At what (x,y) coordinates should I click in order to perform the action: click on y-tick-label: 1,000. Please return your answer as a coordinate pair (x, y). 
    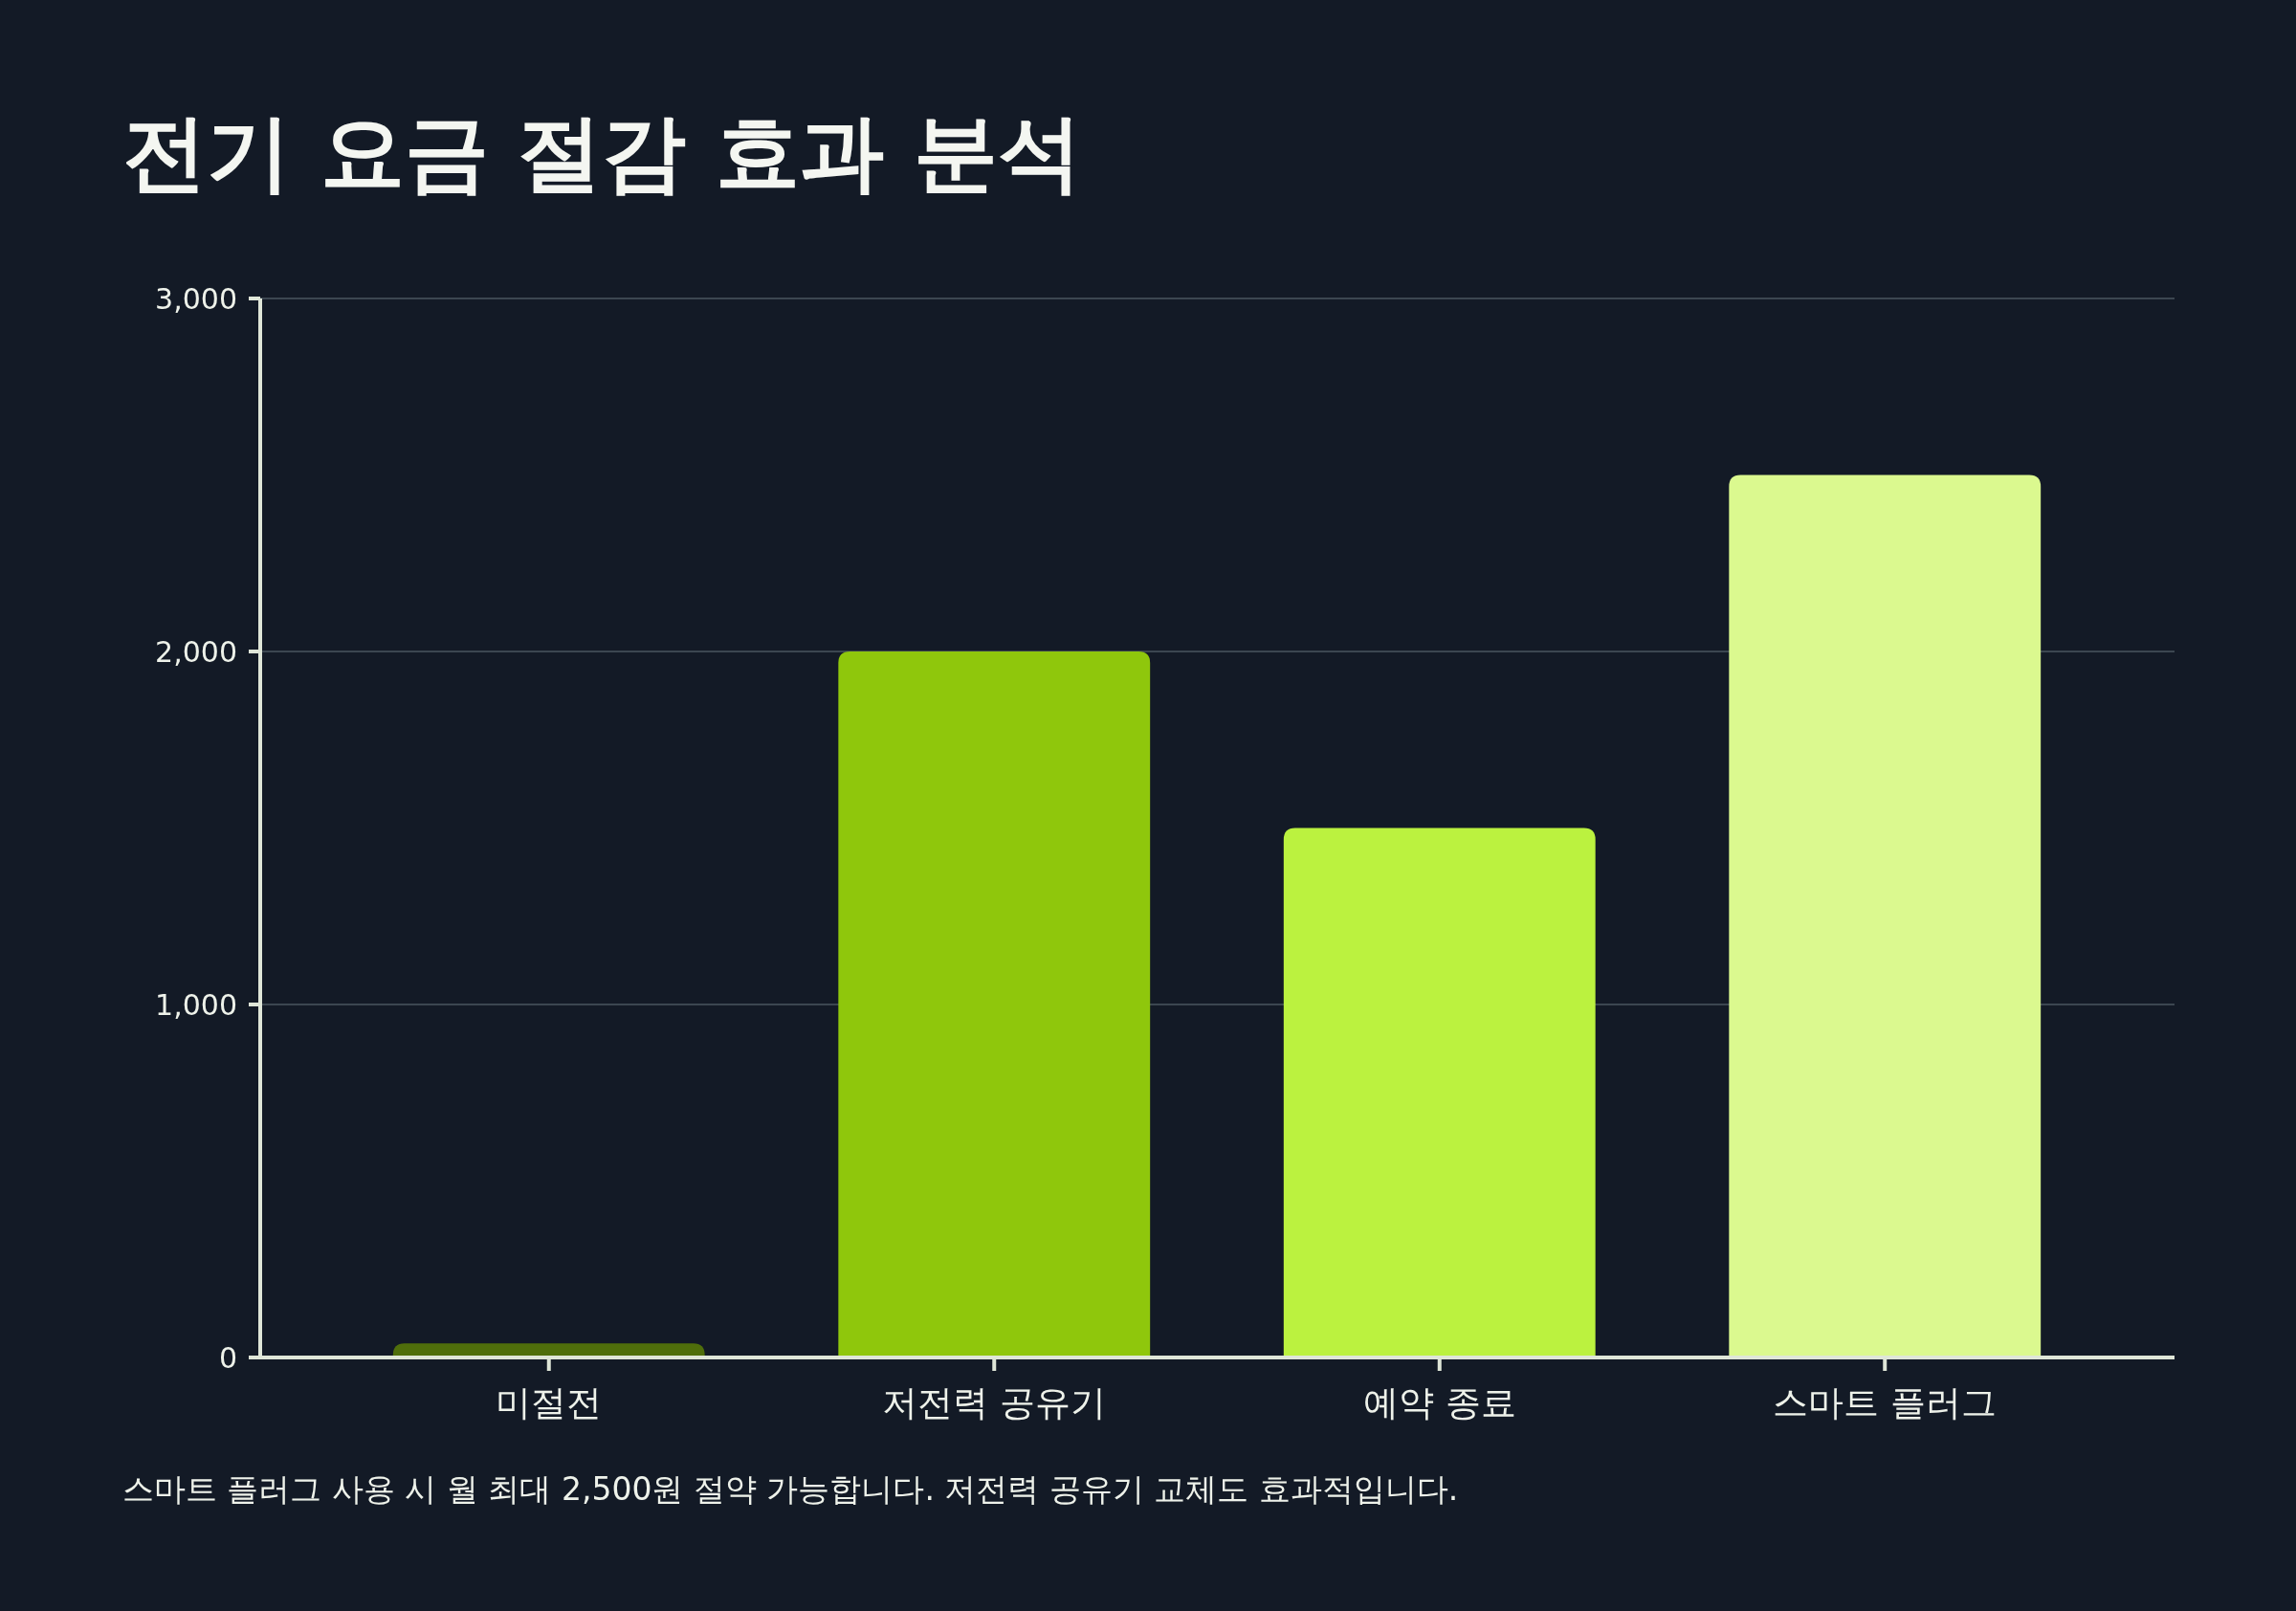
    Looking at the image, I should click on (196, 1005).